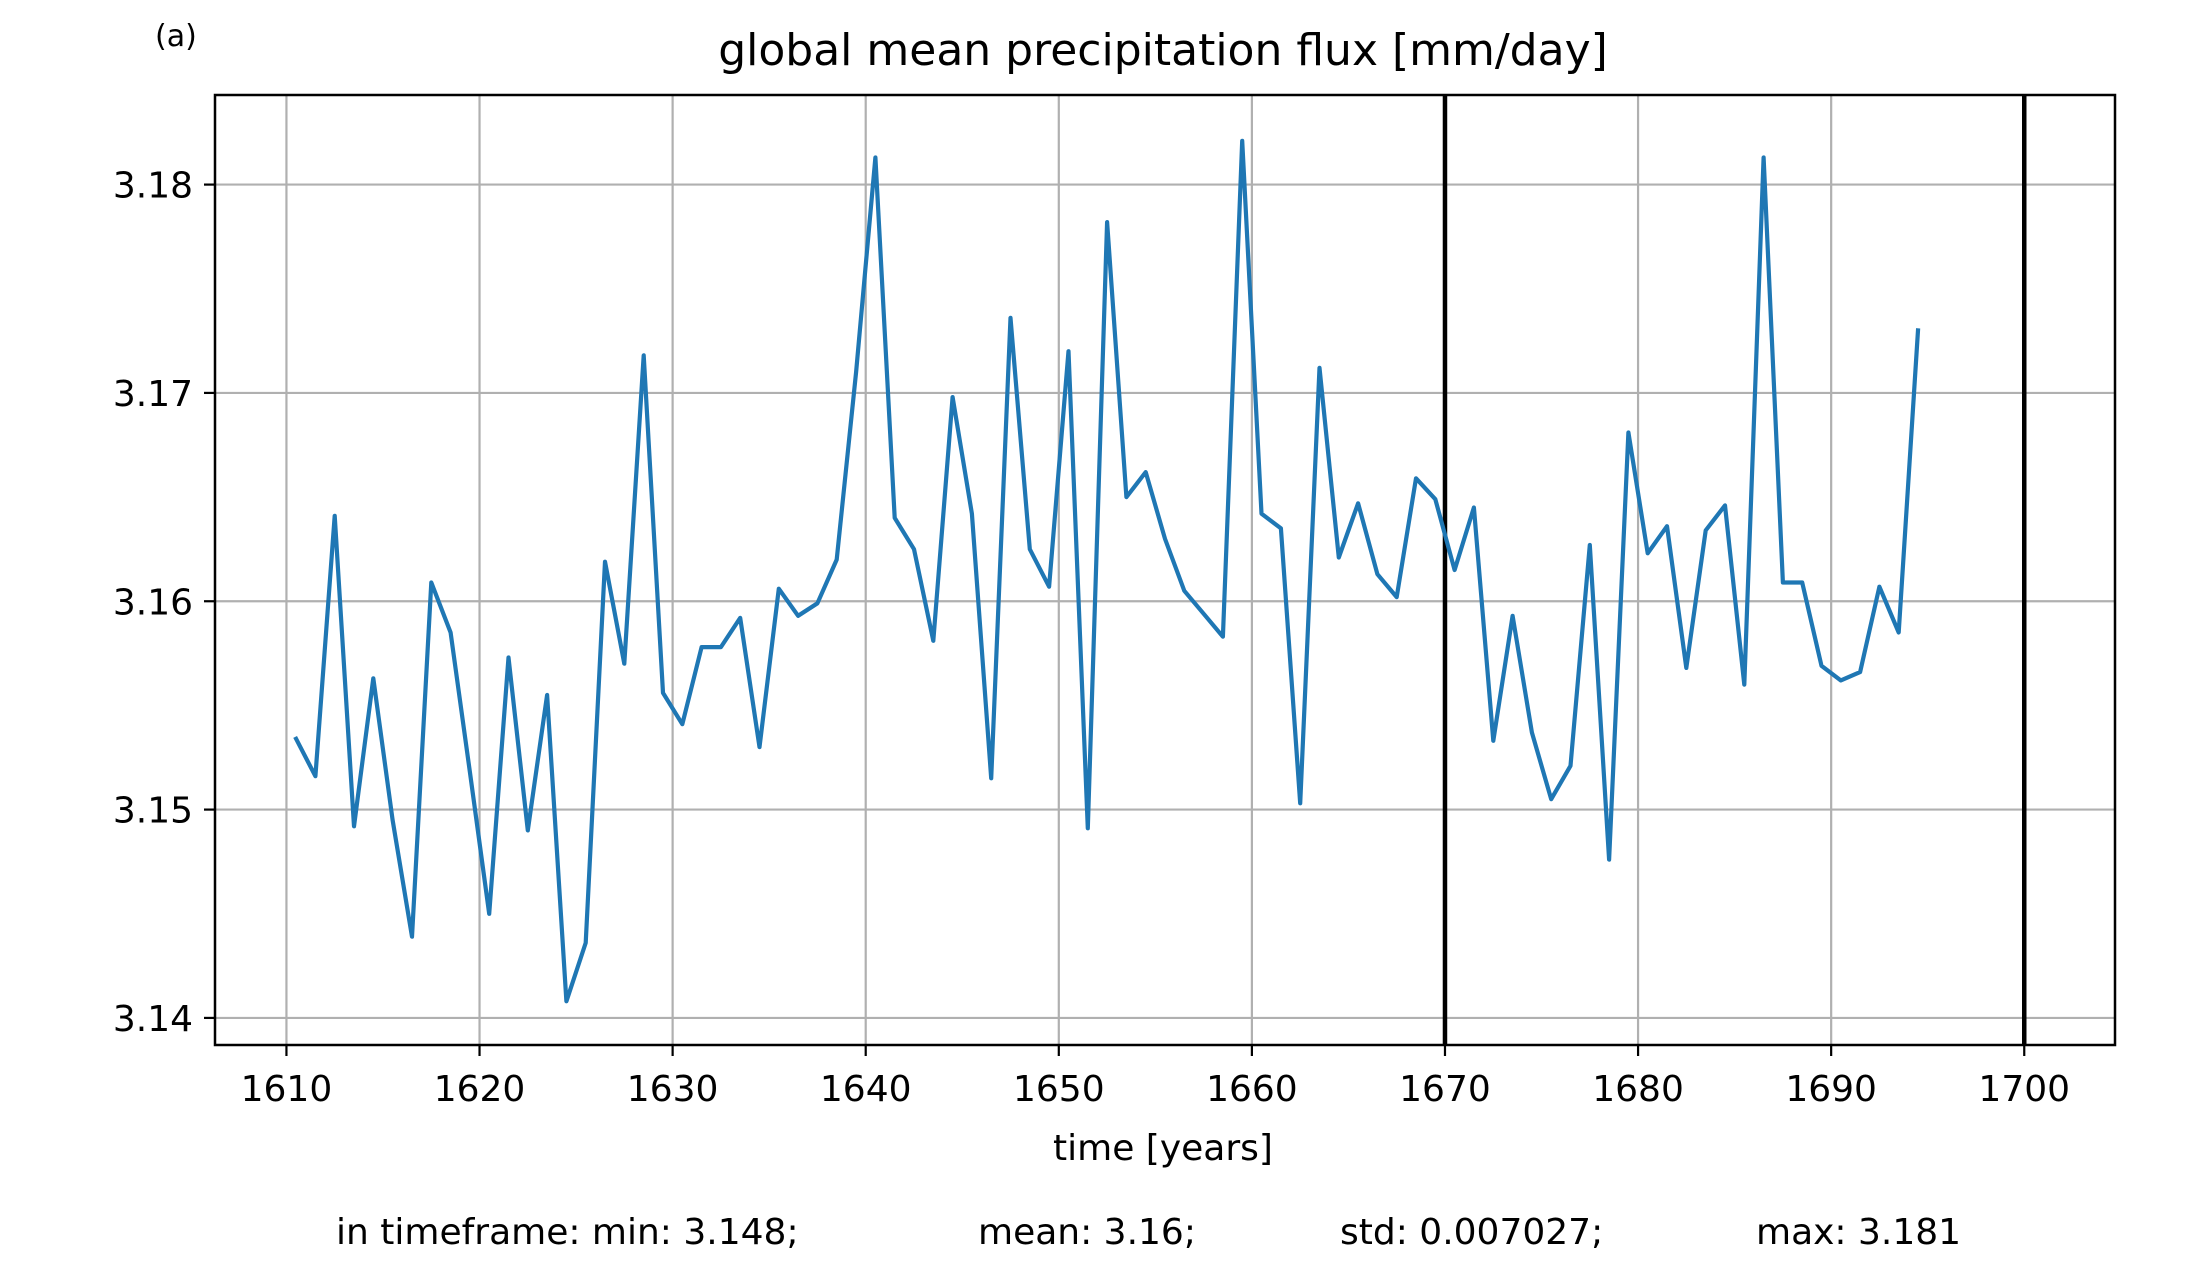 The height and width of the screenshot is (1263, 2196). I want to click on x-tick-label: 1640, so click(866, 1089).